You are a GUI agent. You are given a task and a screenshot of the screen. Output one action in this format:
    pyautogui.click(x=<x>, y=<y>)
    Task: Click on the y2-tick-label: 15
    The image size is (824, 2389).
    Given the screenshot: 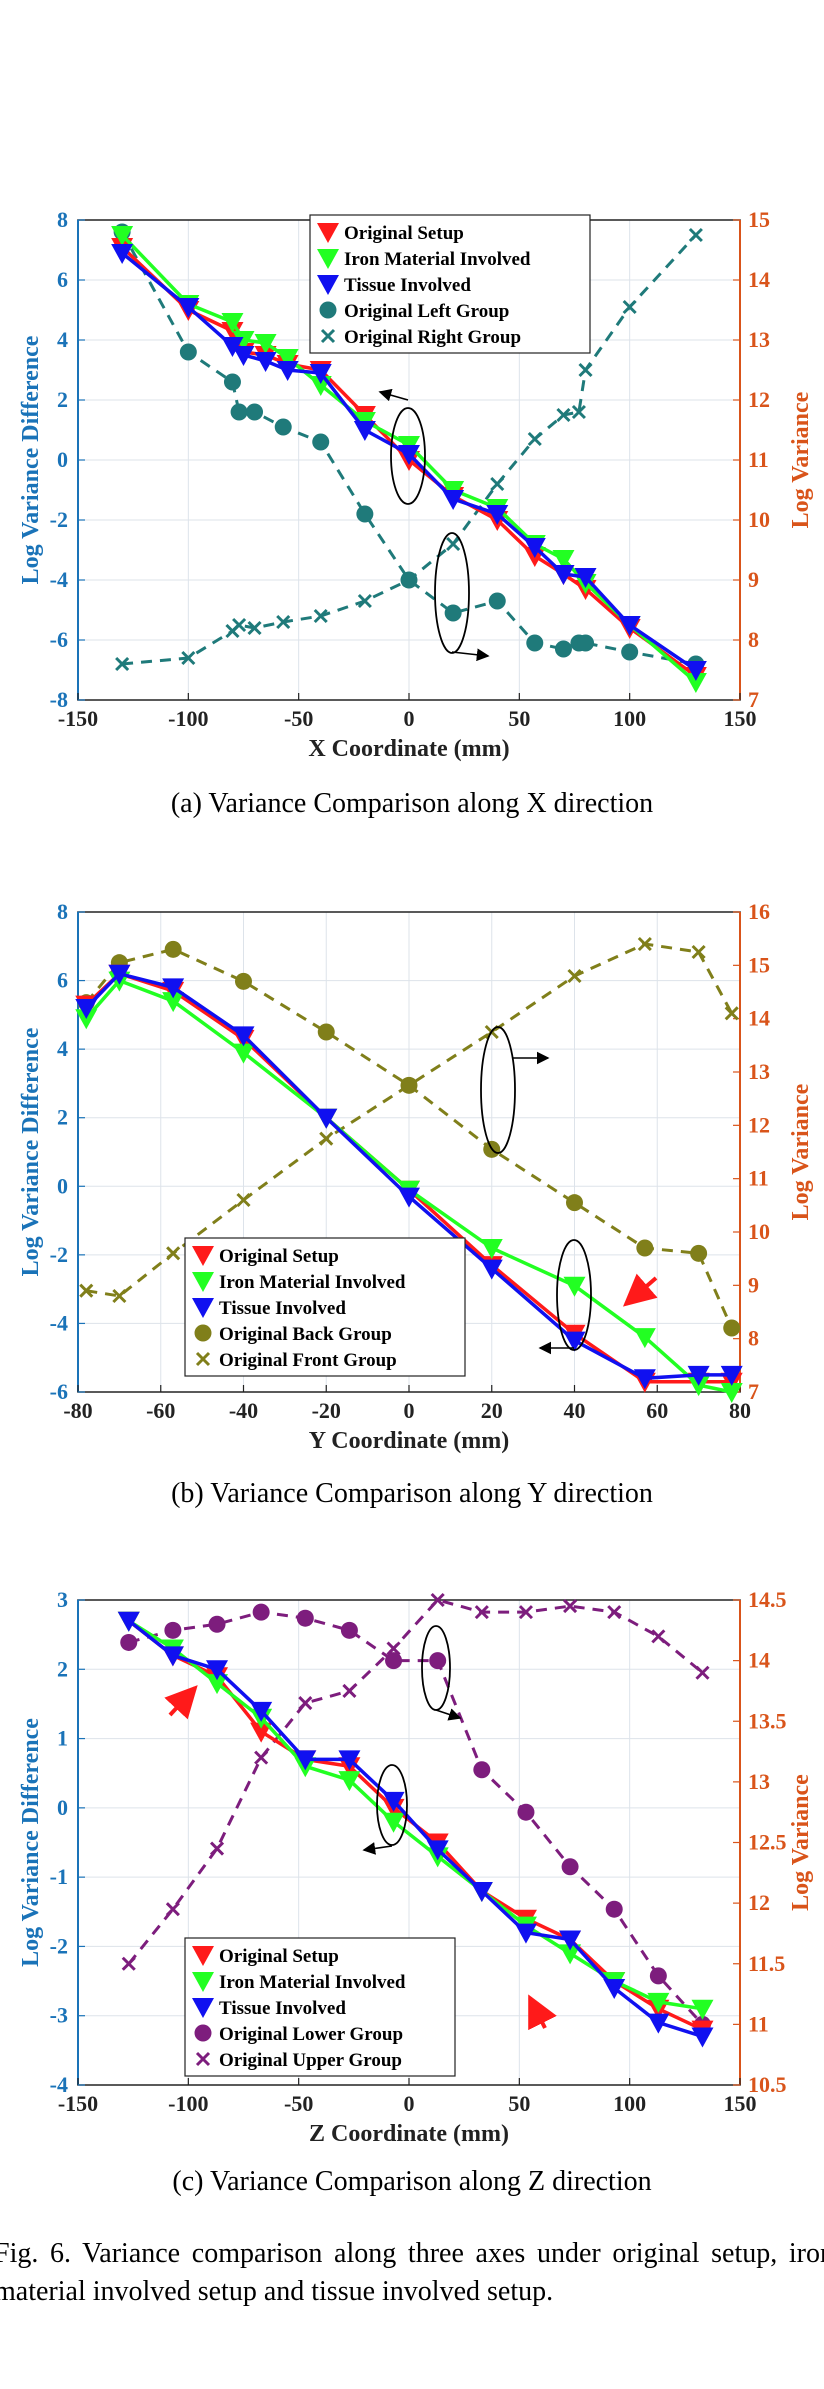 What is the action you would take?
    pyautogui.click(x=759, y=219)
    